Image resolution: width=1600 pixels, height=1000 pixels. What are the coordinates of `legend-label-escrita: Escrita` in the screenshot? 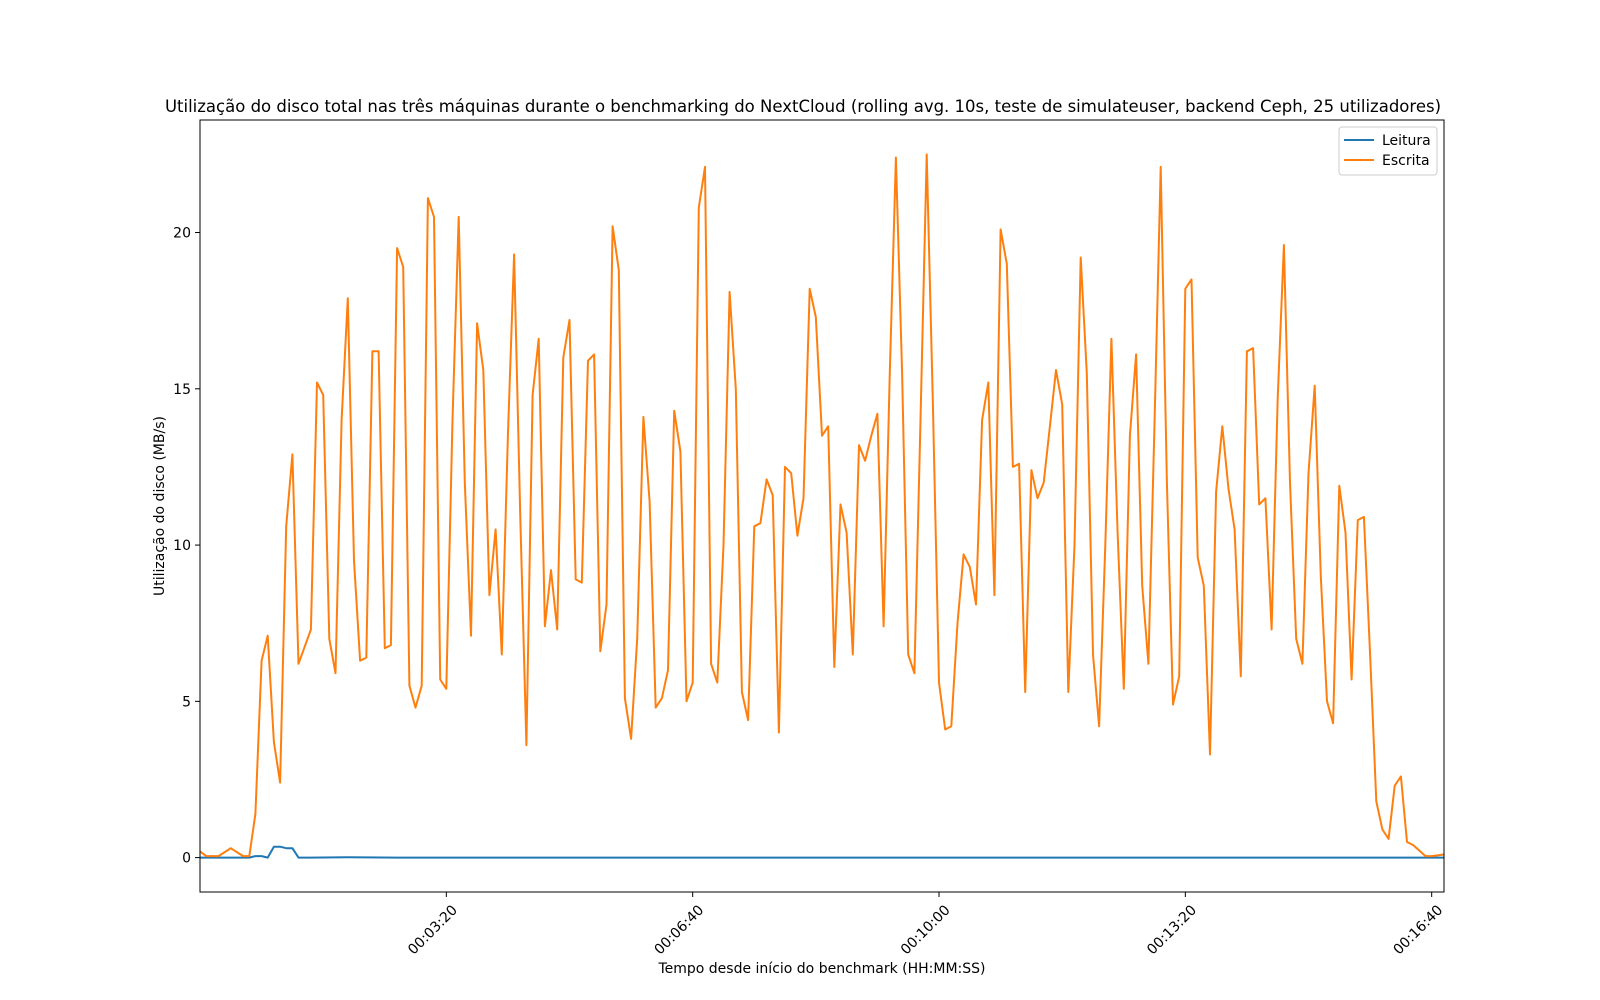 It's located at (1406, 161).